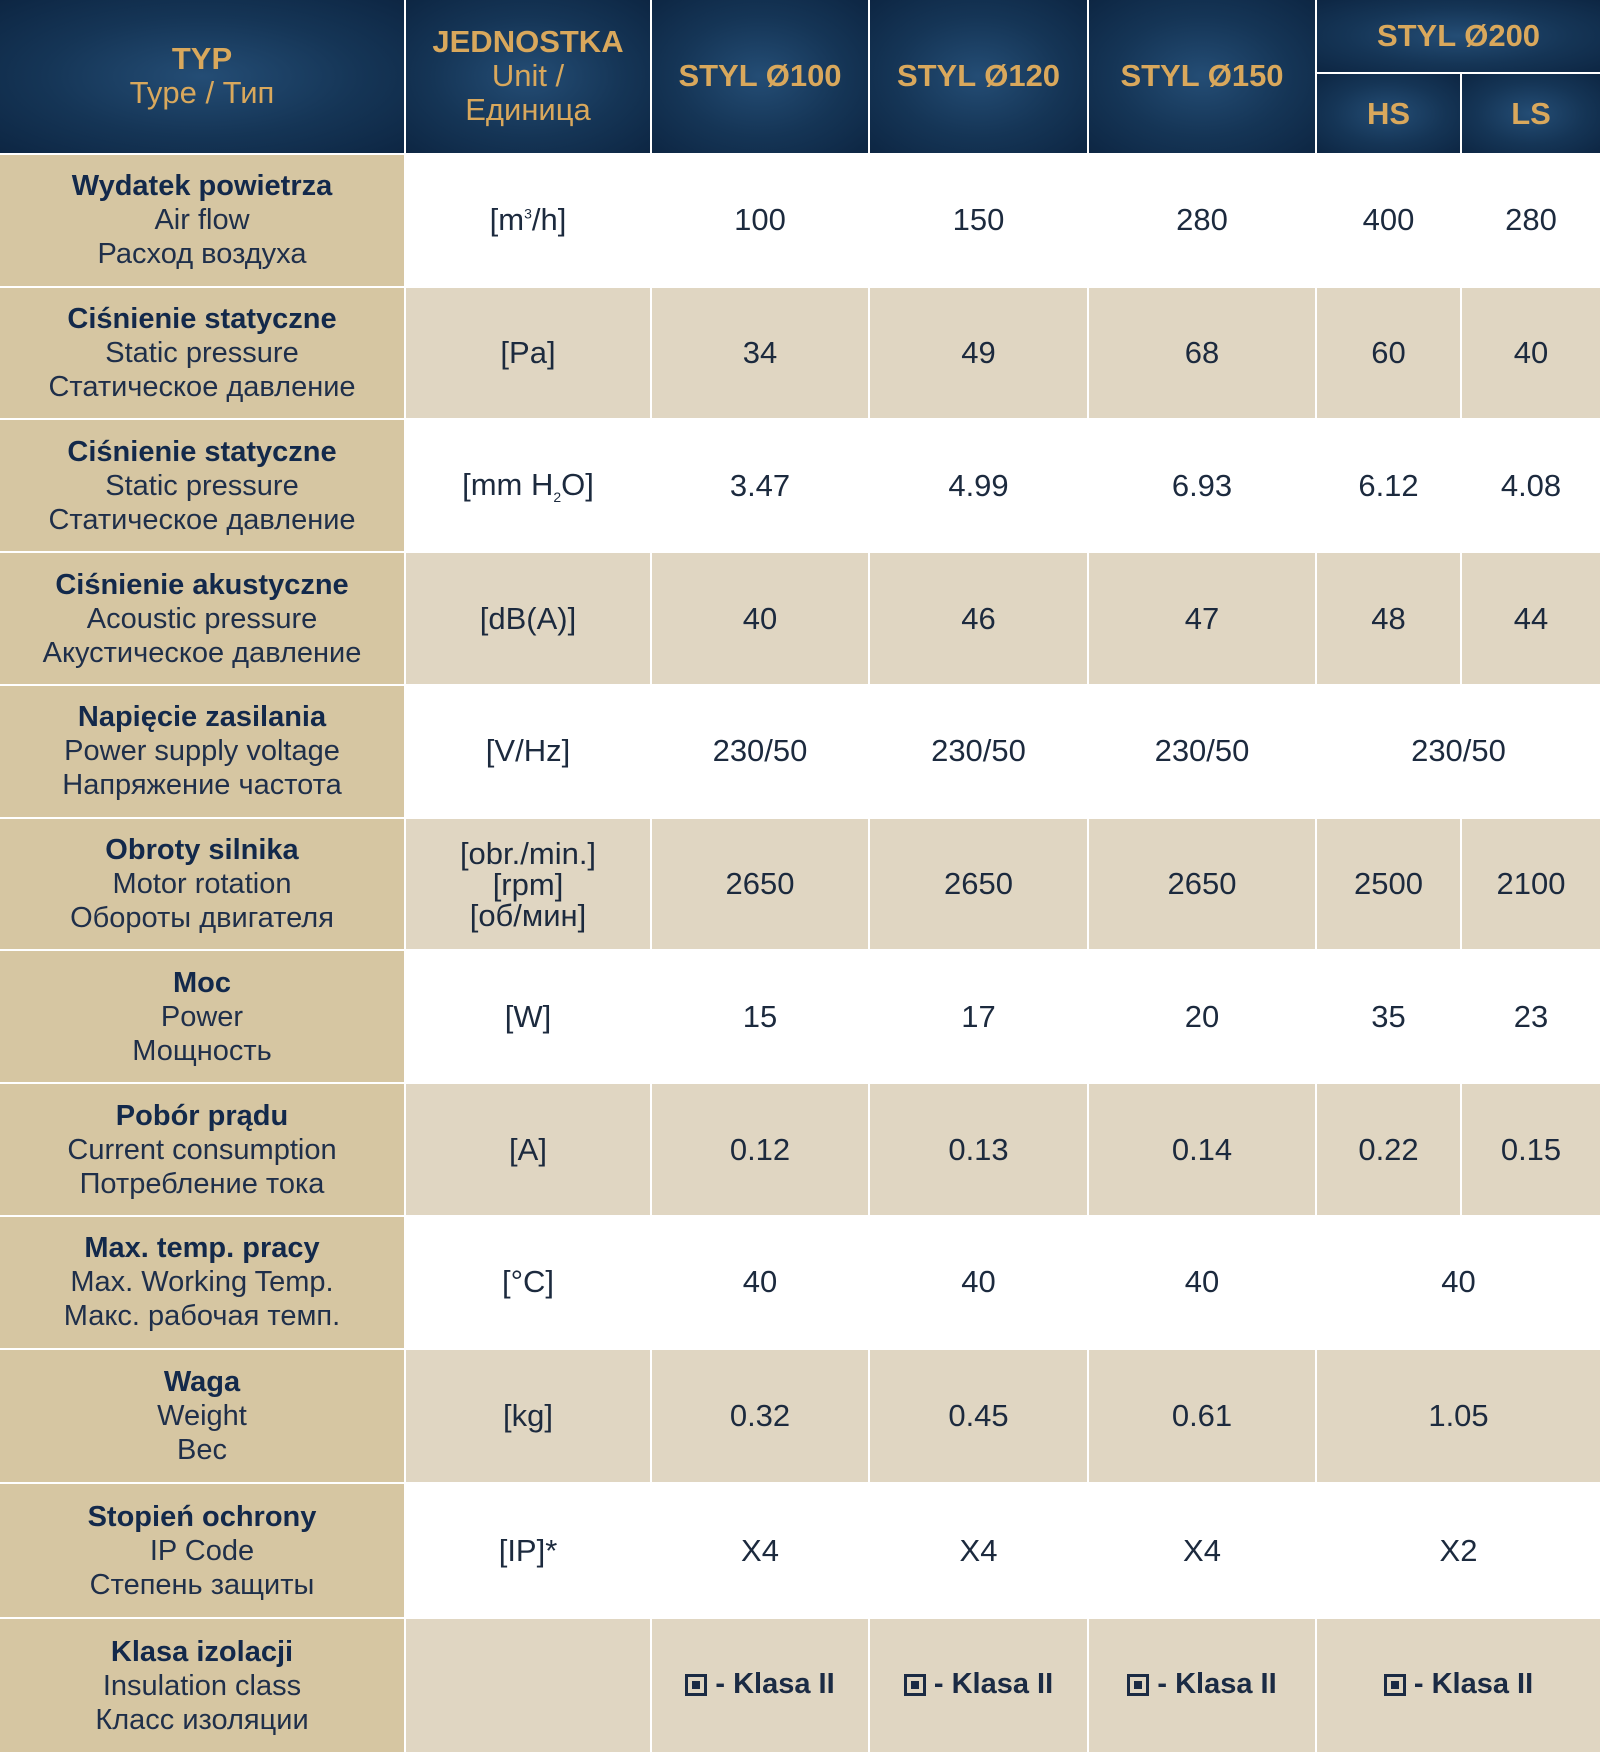 The width and height of the screenshot is (1600, 1752). What do you see at coordinates (203, 1552) in the screenshot?
I see `row-label: Stopień ochrony IP Code Степень защиты` at bounding box center [203, 1552].